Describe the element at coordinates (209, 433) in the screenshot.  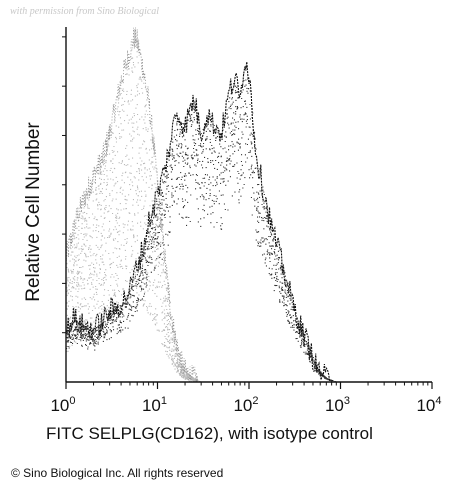
I see `x-axis-label: FITC SELPLG(CD162), with isotype control` at that location.